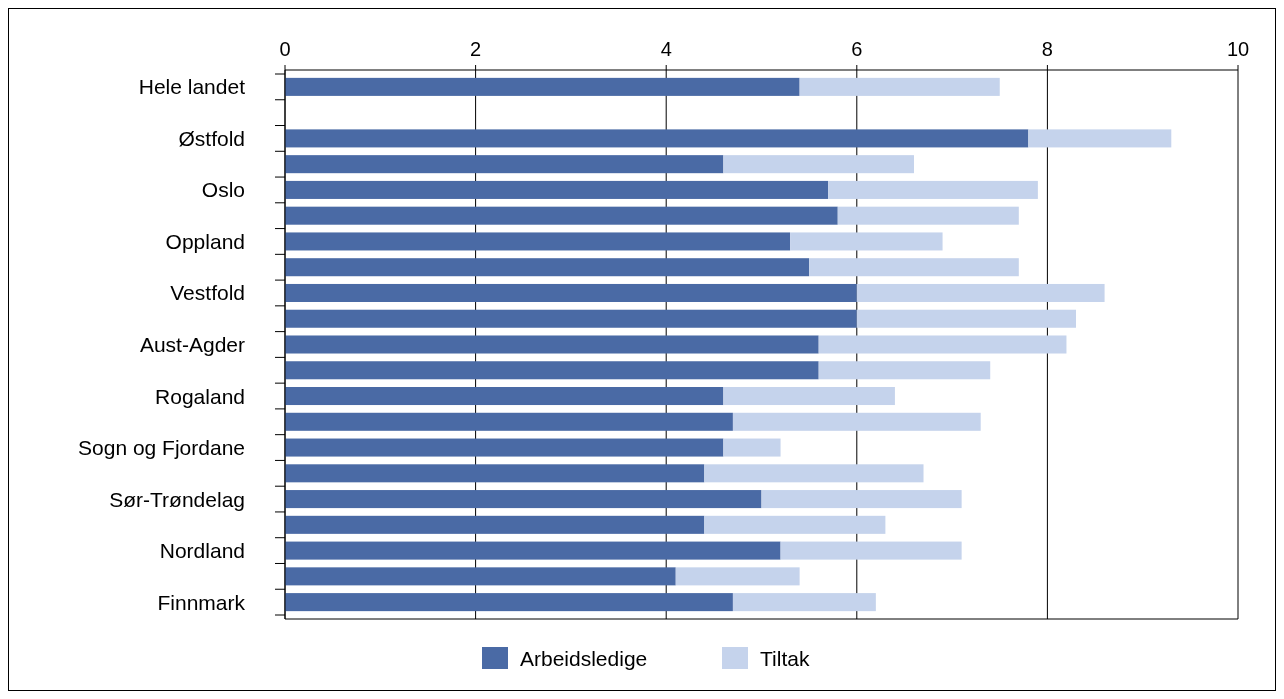  Describe the element at coordinates (666, 49) in the screenshot. I see `x-tick-label: 4` at that location.